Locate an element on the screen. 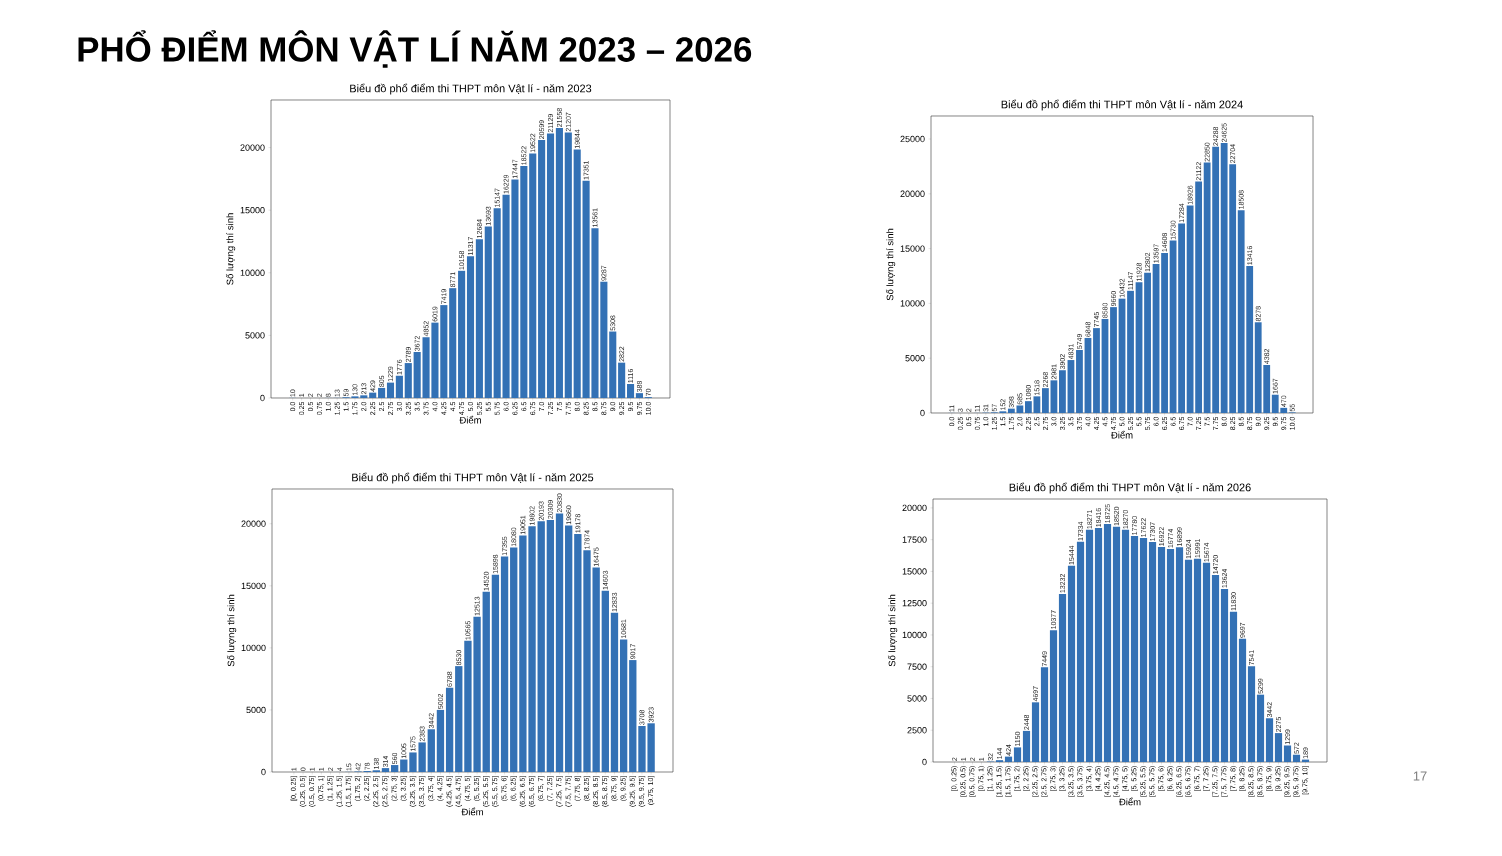  text: 17 is located at coordinates (1420, 776).